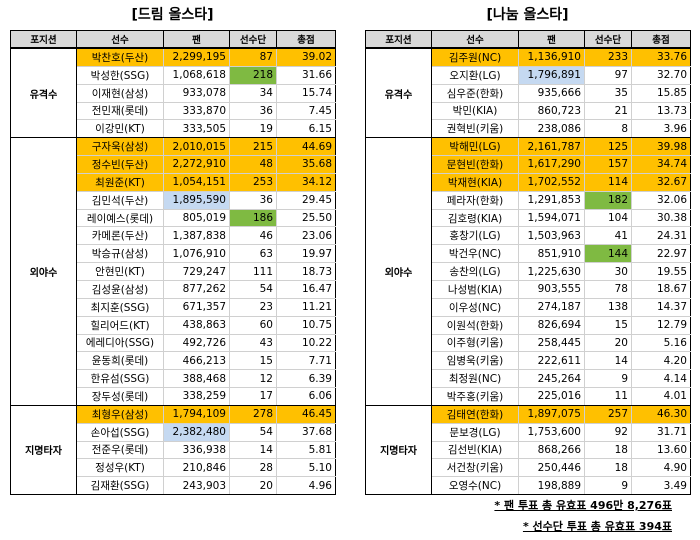 The height and width of the screenshot is (540, 700). I want to click on fan-votes: 338,259, so click(196, 396).